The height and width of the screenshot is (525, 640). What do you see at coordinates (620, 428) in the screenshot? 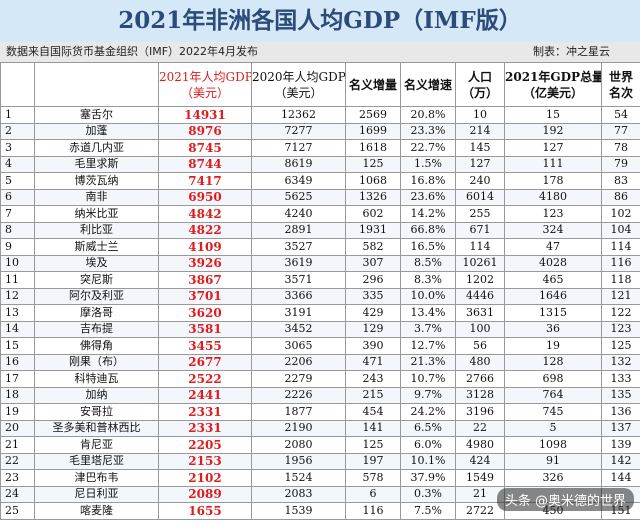
I see `cell-world-rank: 137` at bounding box center [620, 428].